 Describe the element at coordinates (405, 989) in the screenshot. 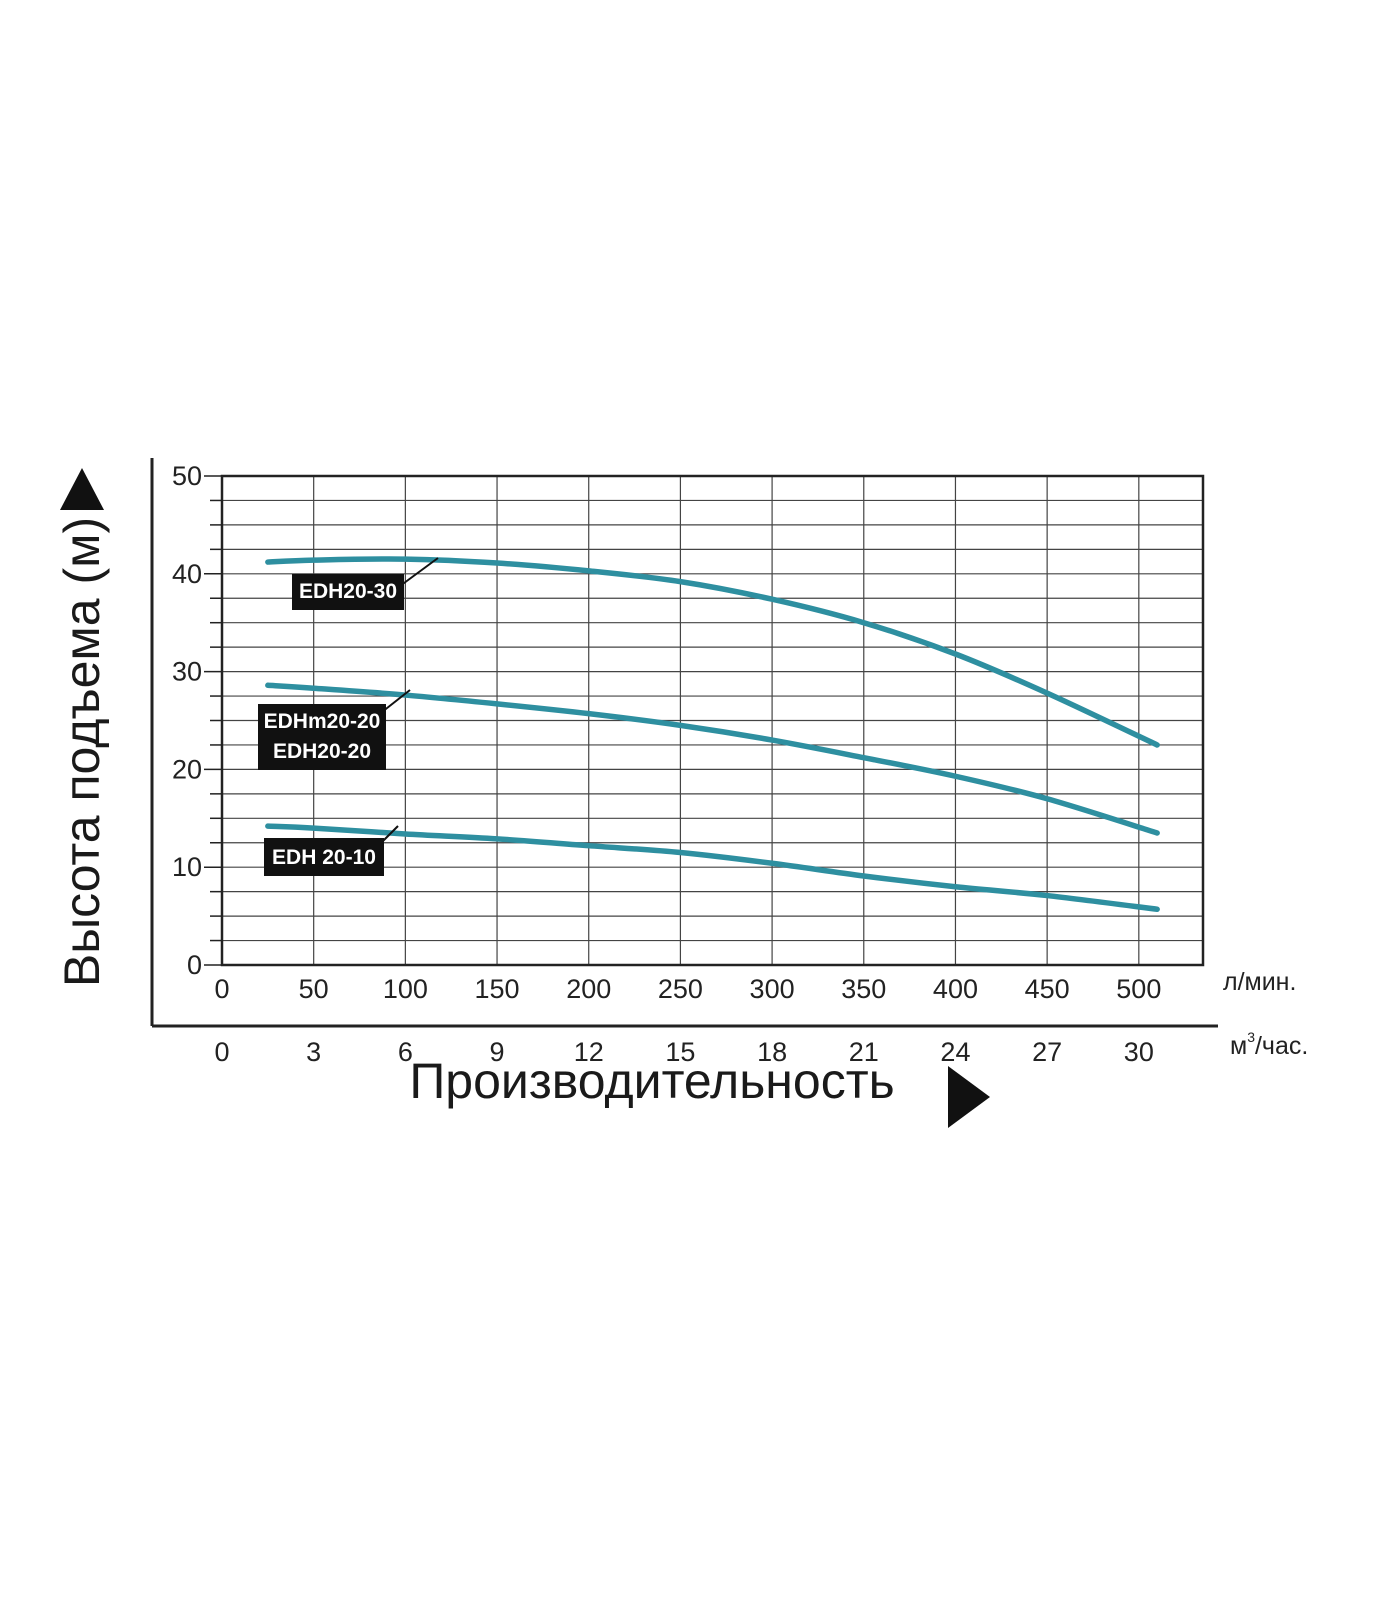

I see `x-tick-label-primary: 100` at that location.